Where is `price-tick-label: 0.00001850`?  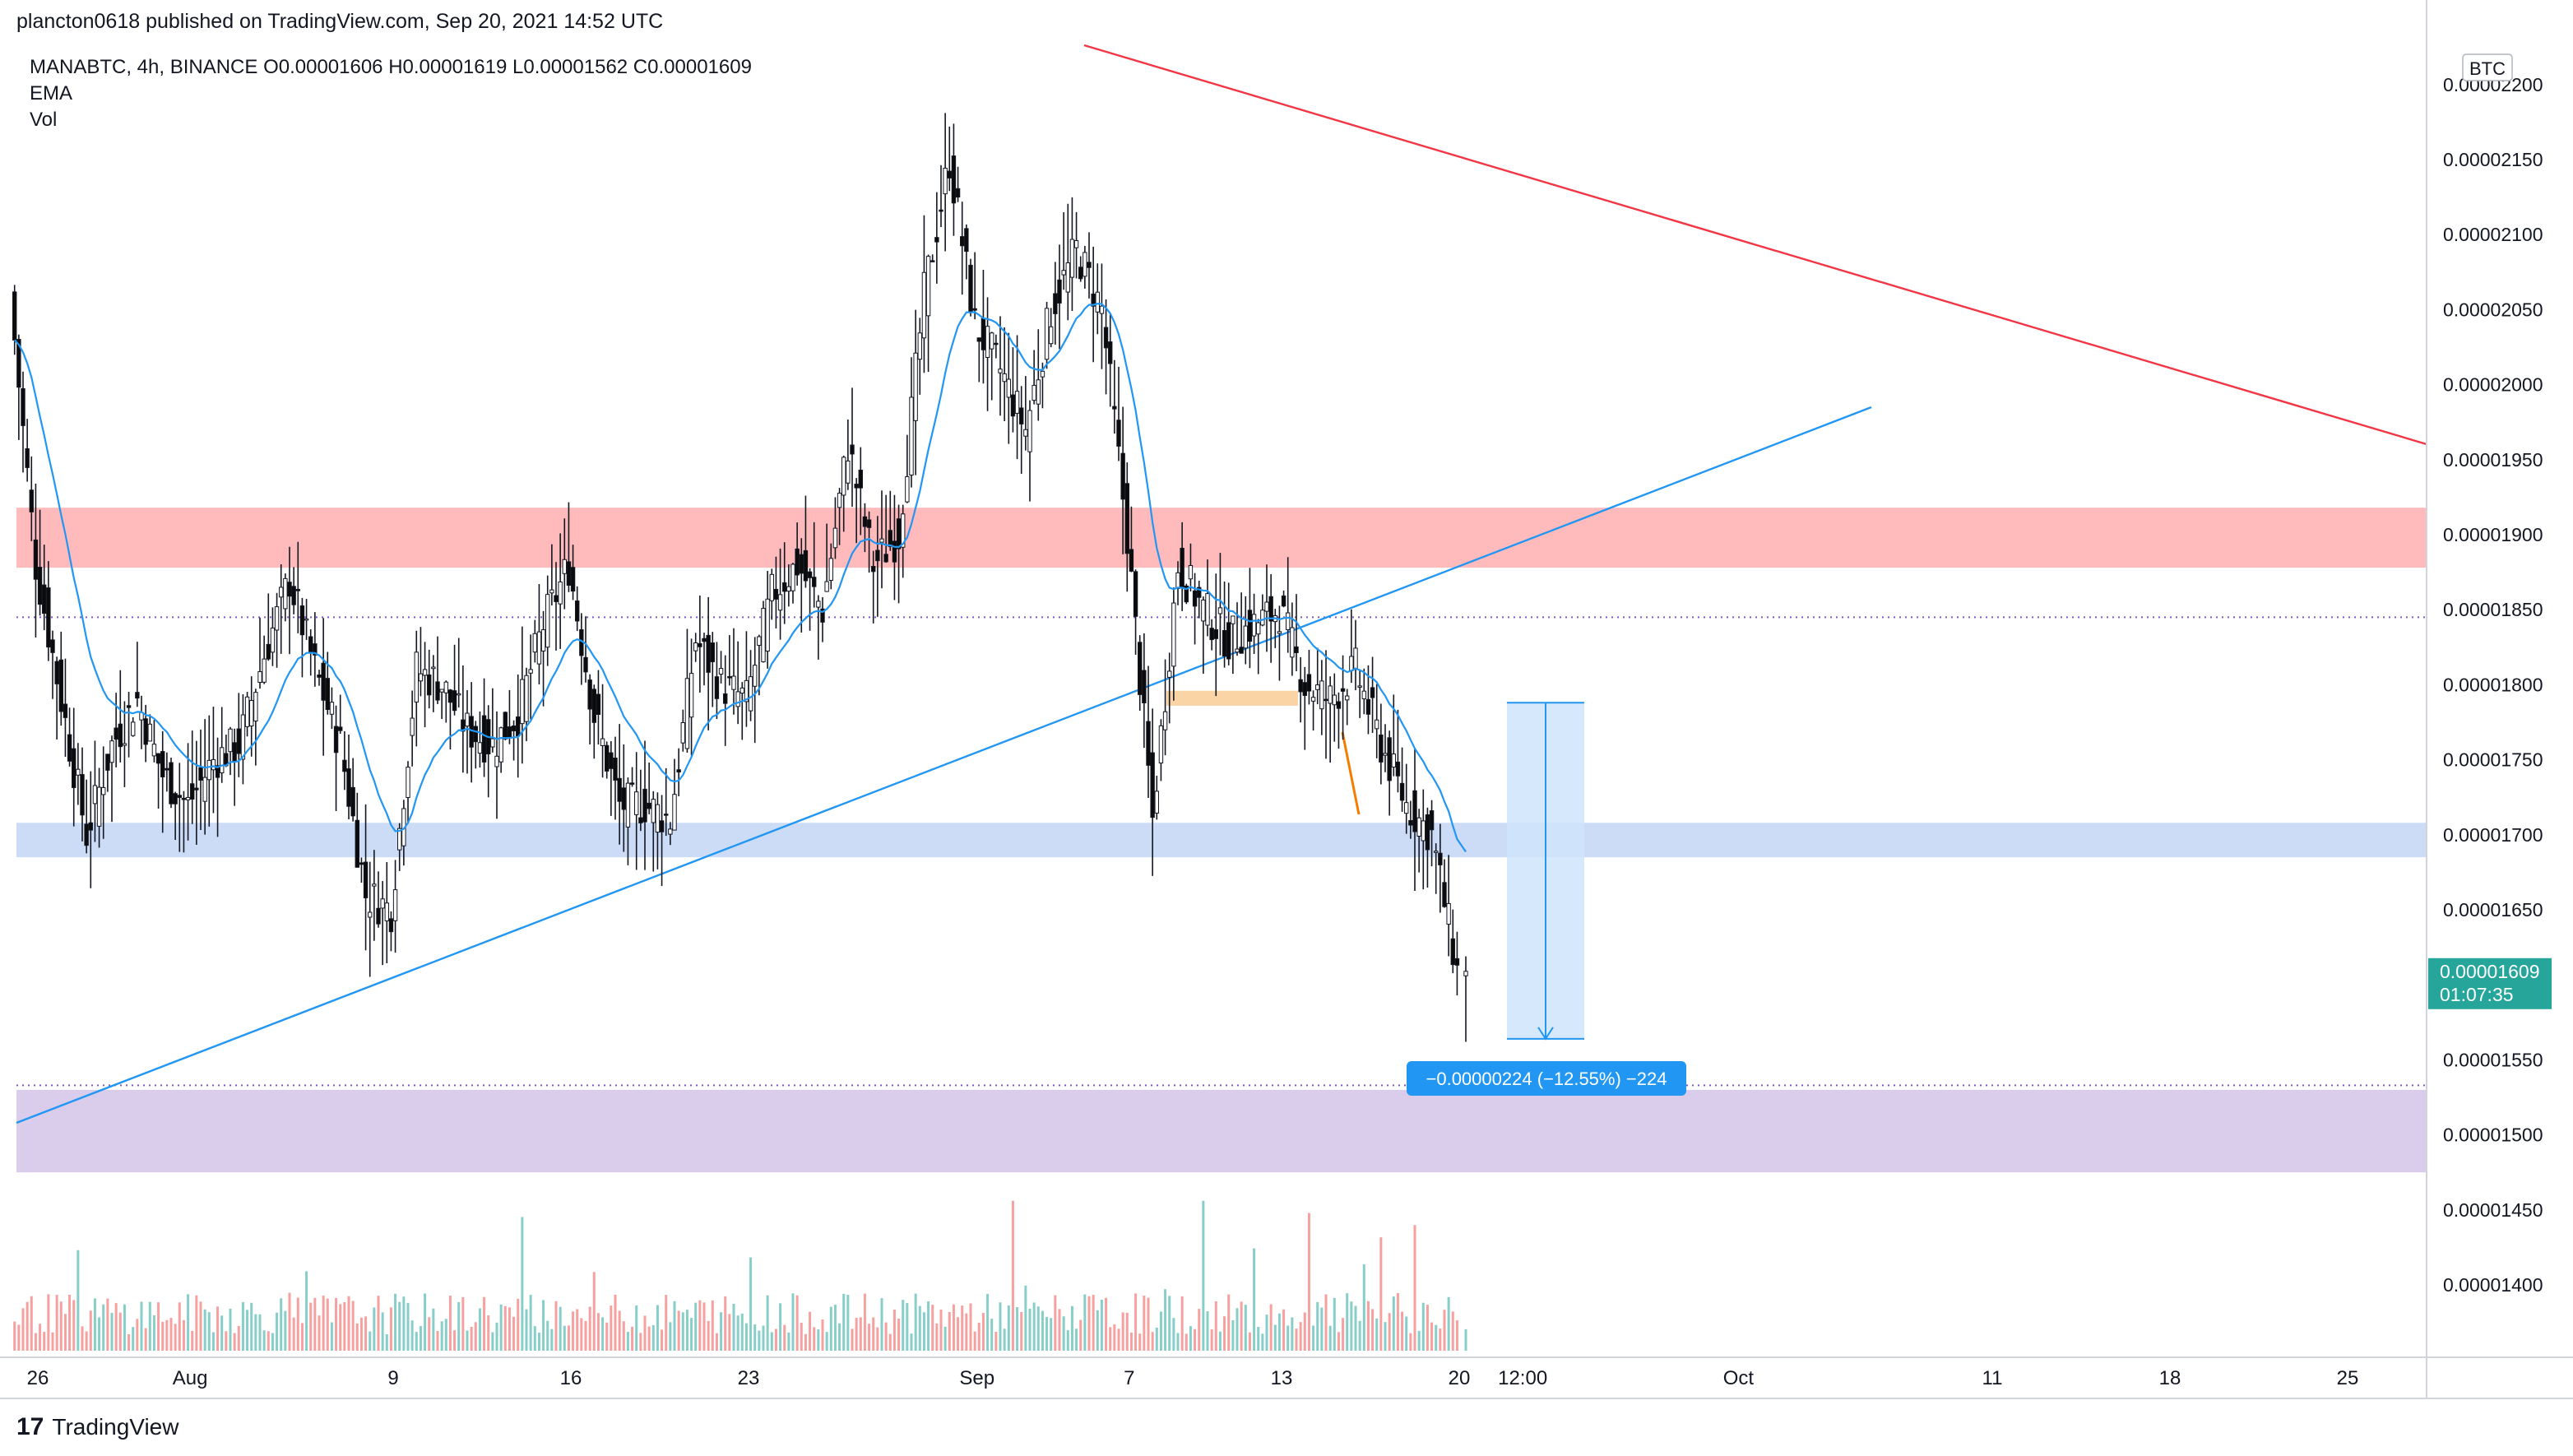
price-tick-label: 0.00001850 is located at coordinates (2493, 609).